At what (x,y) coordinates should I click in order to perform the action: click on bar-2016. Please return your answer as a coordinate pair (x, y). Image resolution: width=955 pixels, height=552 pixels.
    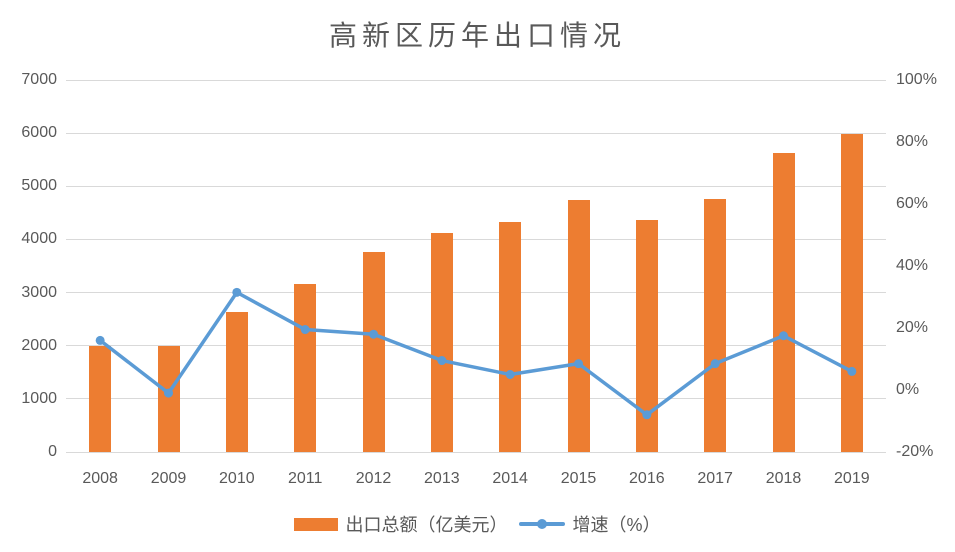
    Looking at the image, I should click on (646, 335).